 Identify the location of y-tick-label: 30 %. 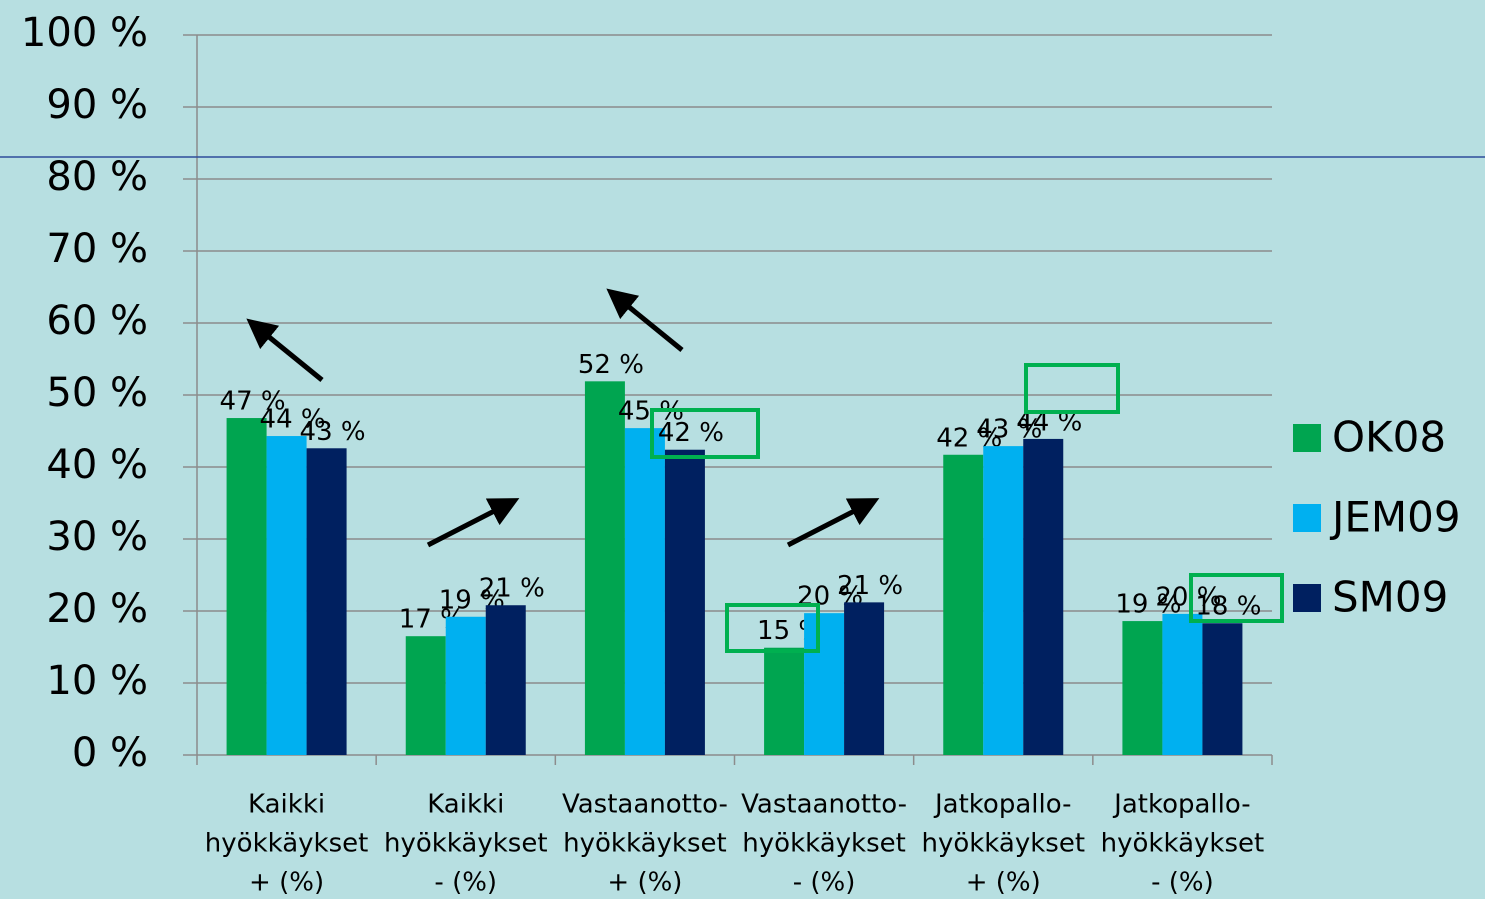
(97, 537).